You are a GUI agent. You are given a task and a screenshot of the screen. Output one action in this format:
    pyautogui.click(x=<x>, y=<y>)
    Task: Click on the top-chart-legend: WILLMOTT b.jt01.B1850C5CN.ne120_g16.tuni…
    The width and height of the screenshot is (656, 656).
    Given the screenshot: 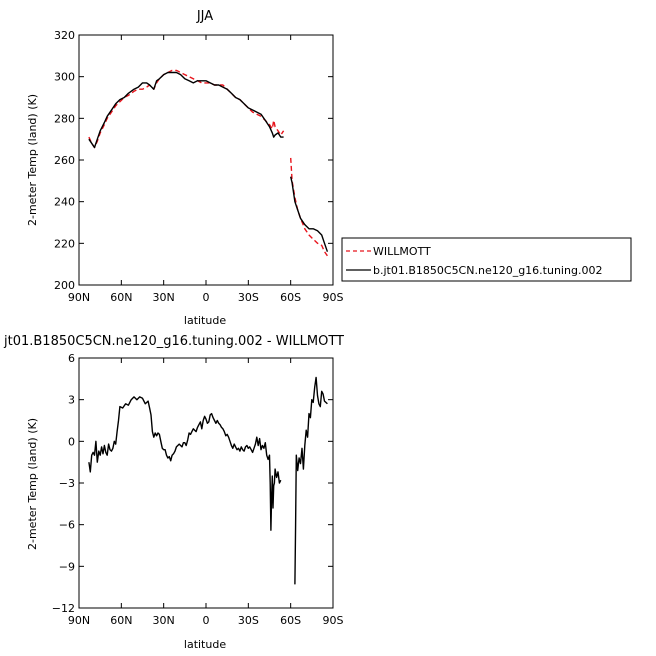 What is the action you would take?
    pyautogui.click(x=486, y=259)
    